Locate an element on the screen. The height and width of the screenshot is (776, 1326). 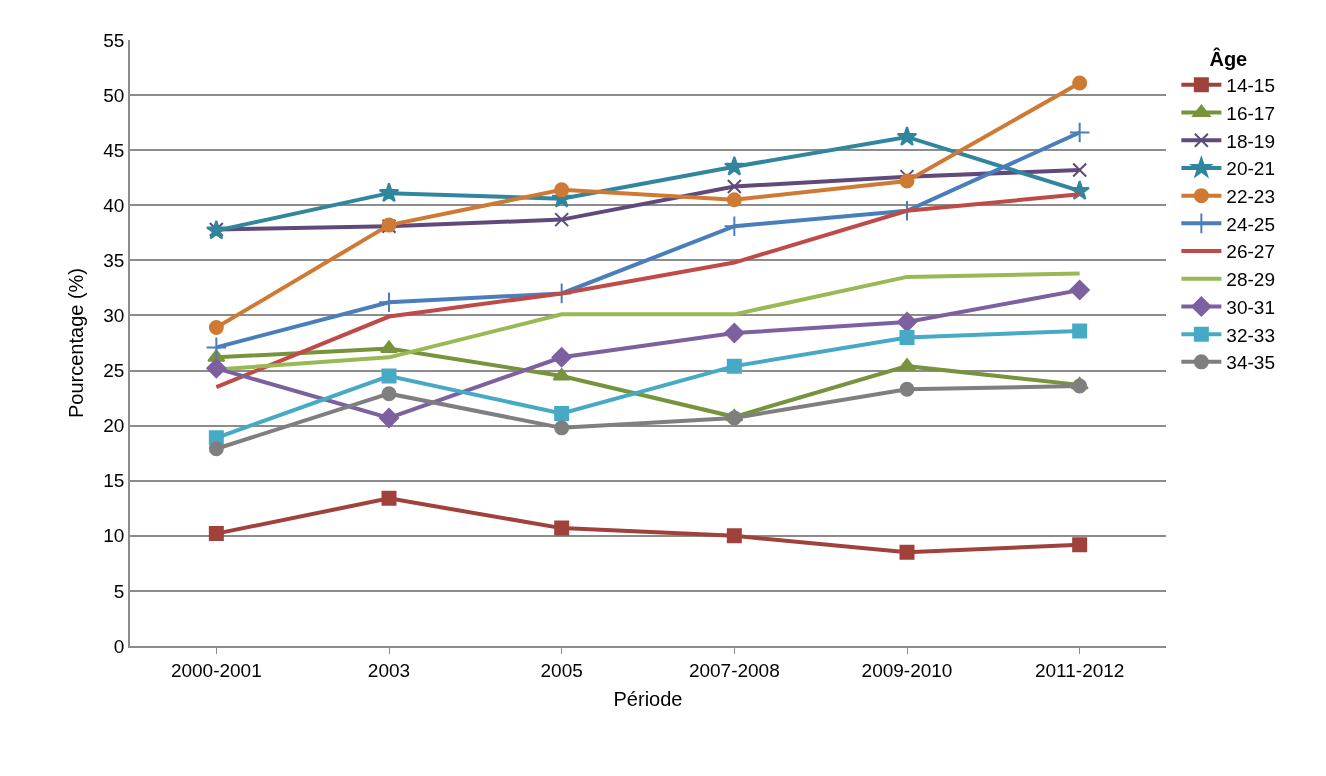
legend-label: 14-15 is located at coordinates (1250, 86).